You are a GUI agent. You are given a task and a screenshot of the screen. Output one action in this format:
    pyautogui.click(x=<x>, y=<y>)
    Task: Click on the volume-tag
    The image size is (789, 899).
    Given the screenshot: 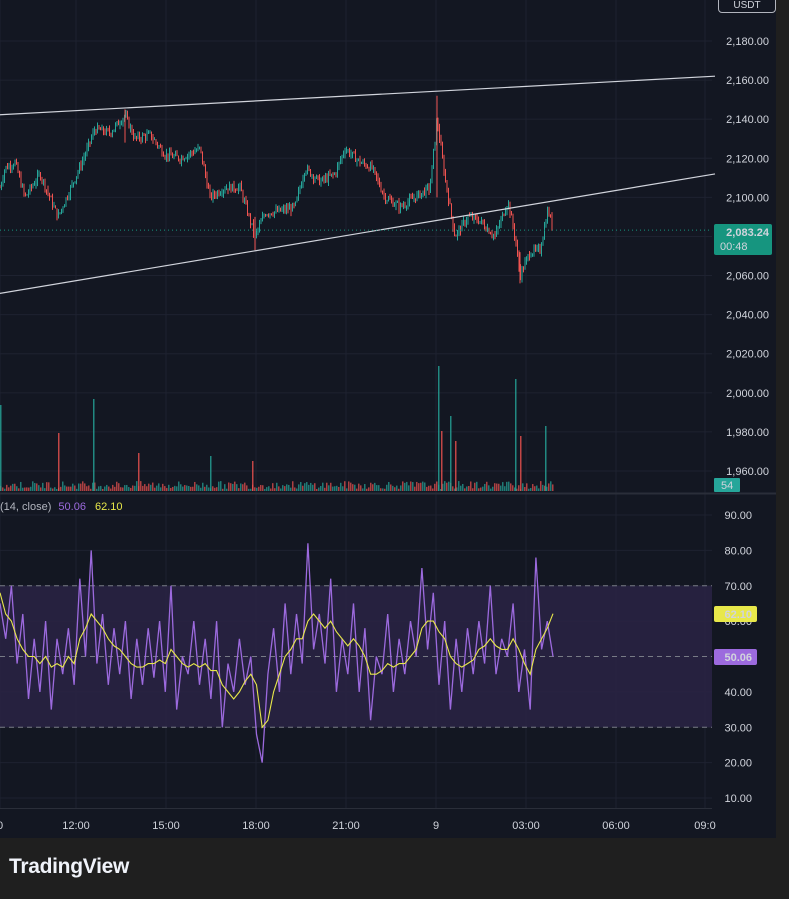 What is the action you would take?
    pyautogui.click(x=727, y=485)
    